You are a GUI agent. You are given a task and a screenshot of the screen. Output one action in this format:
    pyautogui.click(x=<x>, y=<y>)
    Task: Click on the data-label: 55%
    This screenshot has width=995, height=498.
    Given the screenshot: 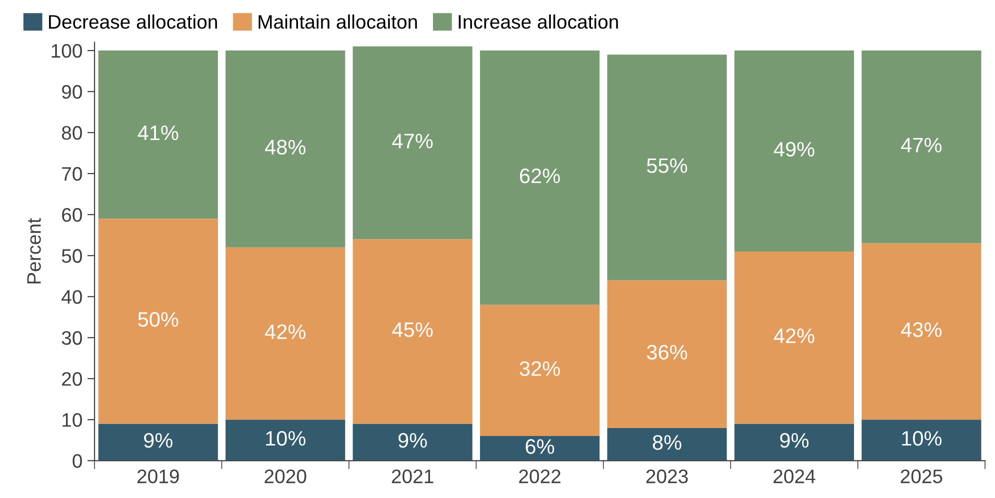 What is the action you would take?
    pyautogui.click(x=667, y=166)
    